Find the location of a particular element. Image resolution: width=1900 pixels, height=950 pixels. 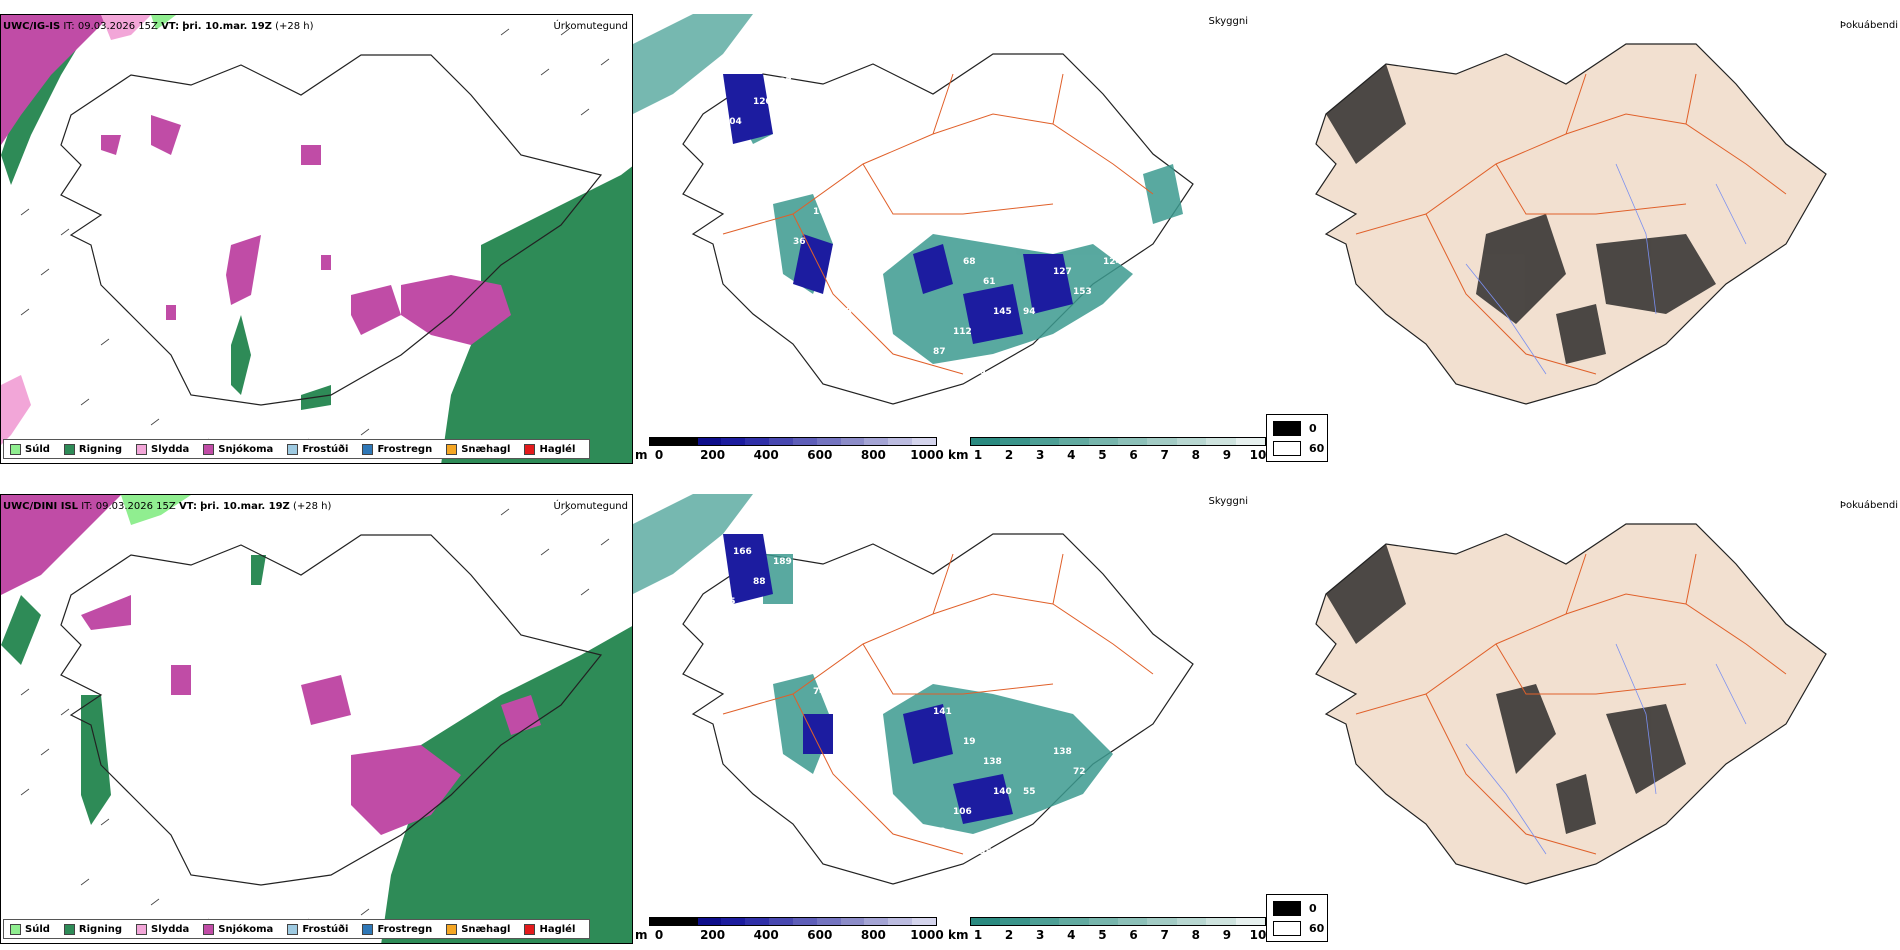

road-network is located at coordinates (938, 704).